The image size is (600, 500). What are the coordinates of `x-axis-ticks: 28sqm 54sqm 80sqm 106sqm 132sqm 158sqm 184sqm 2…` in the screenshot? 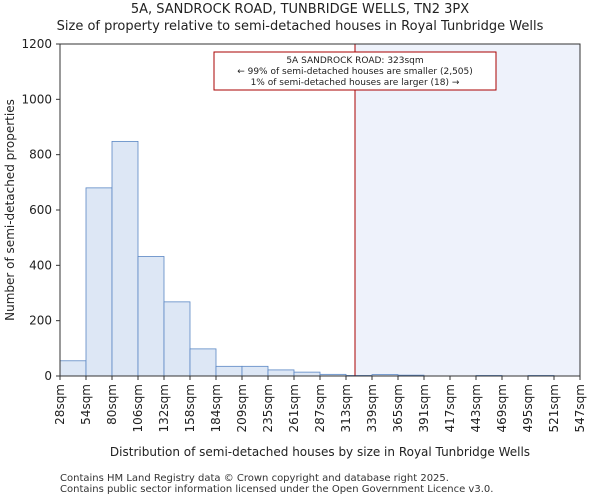 It's located at (320, 404).